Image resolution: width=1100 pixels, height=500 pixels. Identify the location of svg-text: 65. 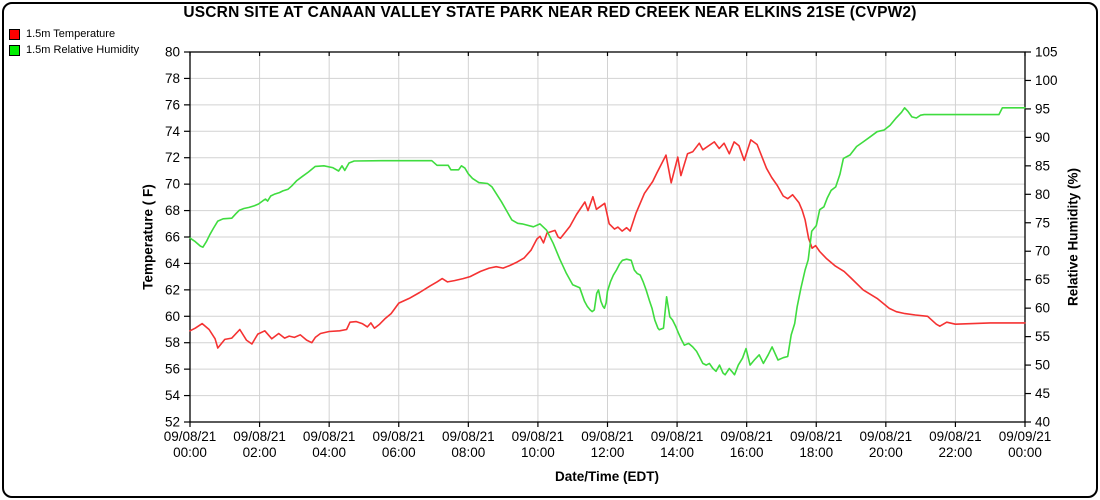
(1042, 279).